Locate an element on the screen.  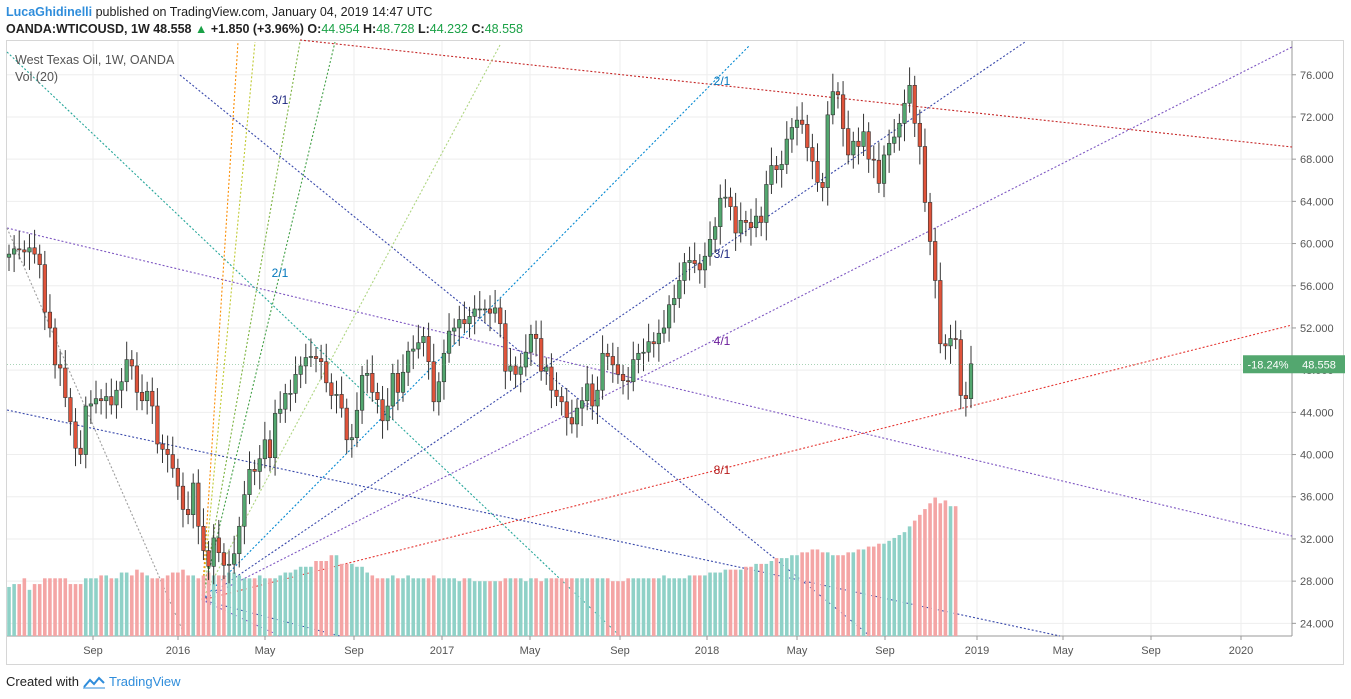
fan-label: 3/1 is located at coordinates (722, 254).